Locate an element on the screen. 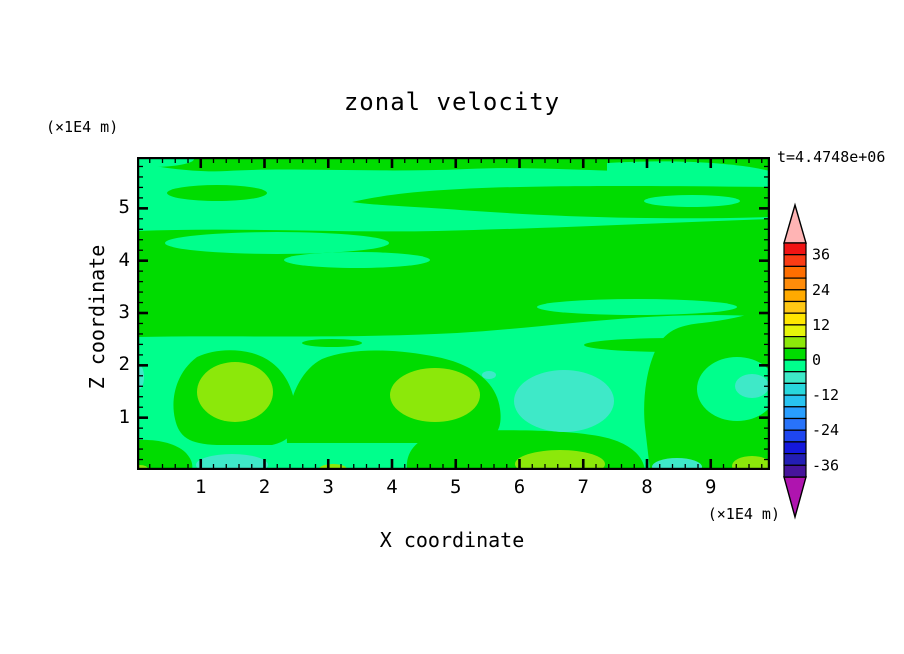 This screenshot has height=654, width=904. colorbar-label: 12 is located at coordinates (821, 325).